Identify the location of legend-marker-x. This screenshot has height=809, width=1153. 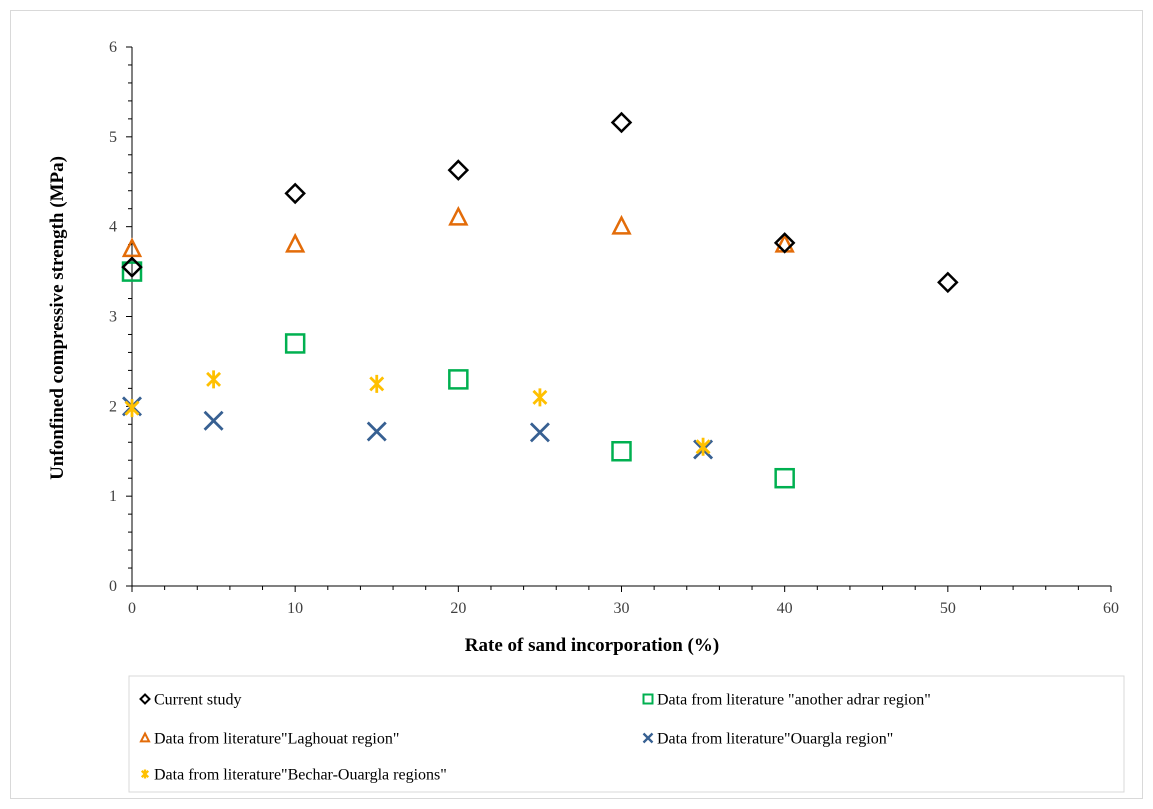
(648, 738).